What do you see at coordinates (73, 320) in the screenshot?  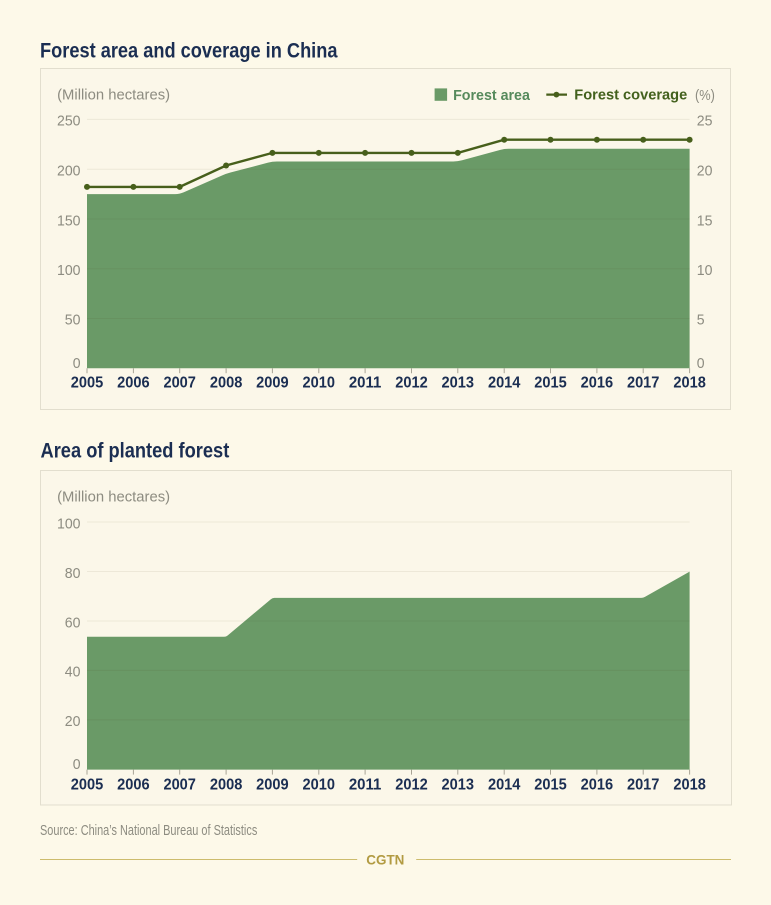 I see `svg-text: 50` at bounding box center [73, 320].